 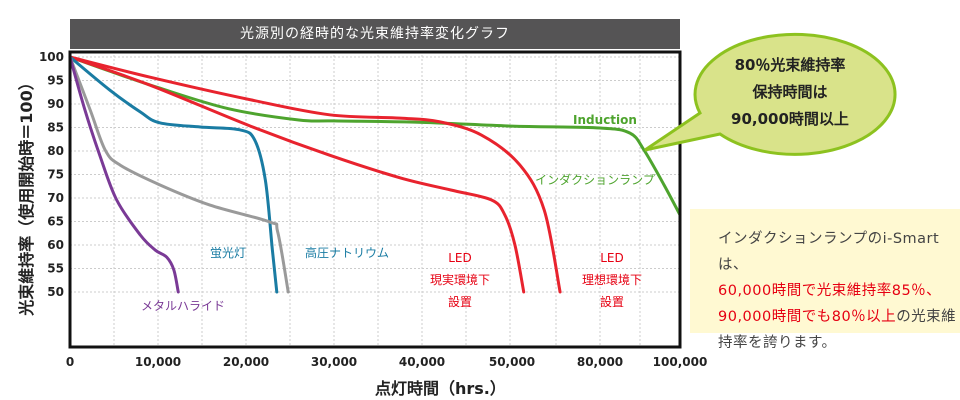 What do you see at coordinates (790, 119) in the screenshot?
I see `callout-line: 90,000時間以上` at bounding box center [790, 119].